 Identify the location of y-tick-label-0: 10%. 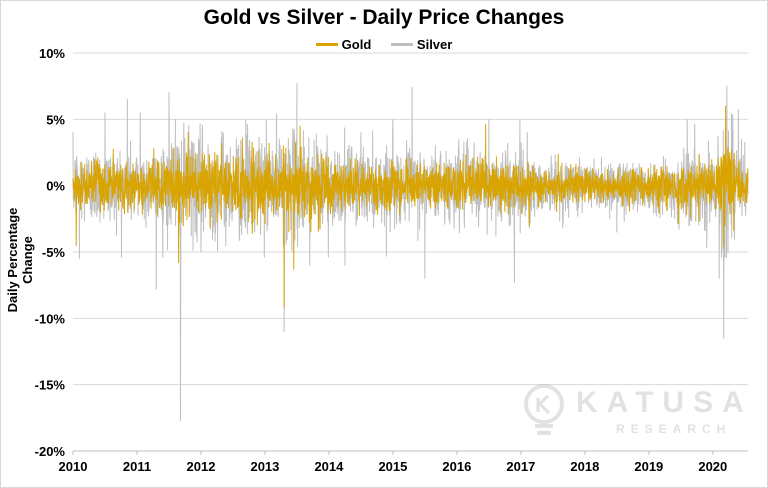
(52, 53).